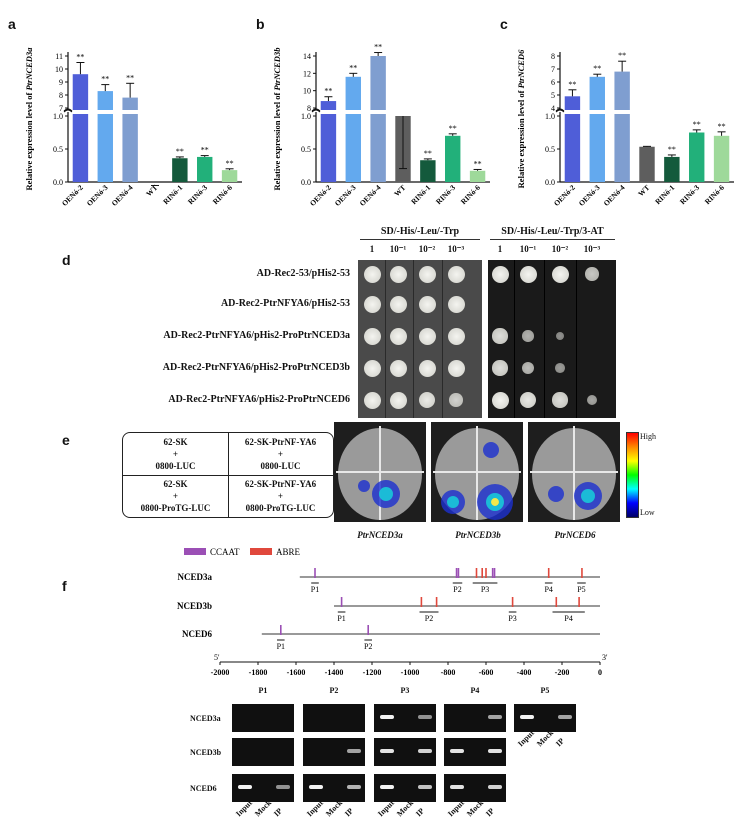 Image resolution: width=745 pixels, height=820 pixels. Describe the element at coordinates (288, 552) in the screenshot. I see `legend-label: ABRE` at that location.